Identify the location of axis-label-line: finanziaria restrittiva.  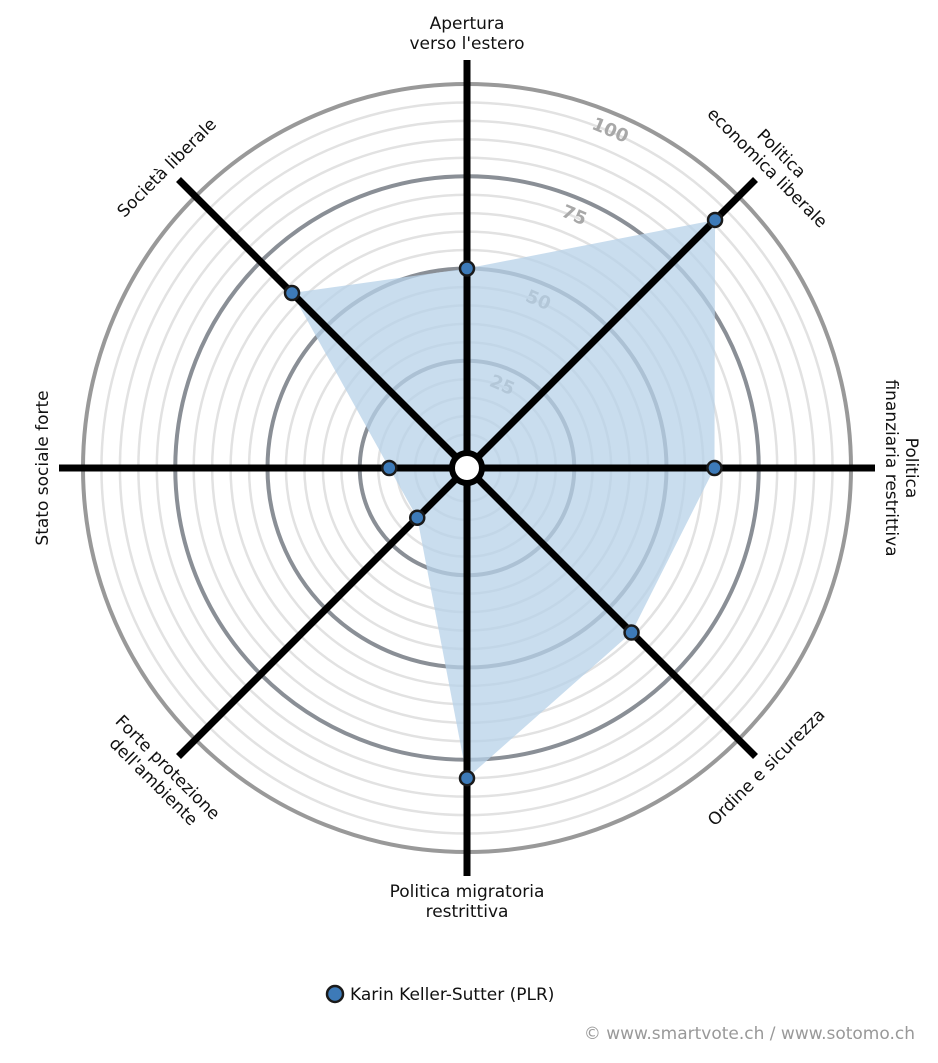
(891, 467).